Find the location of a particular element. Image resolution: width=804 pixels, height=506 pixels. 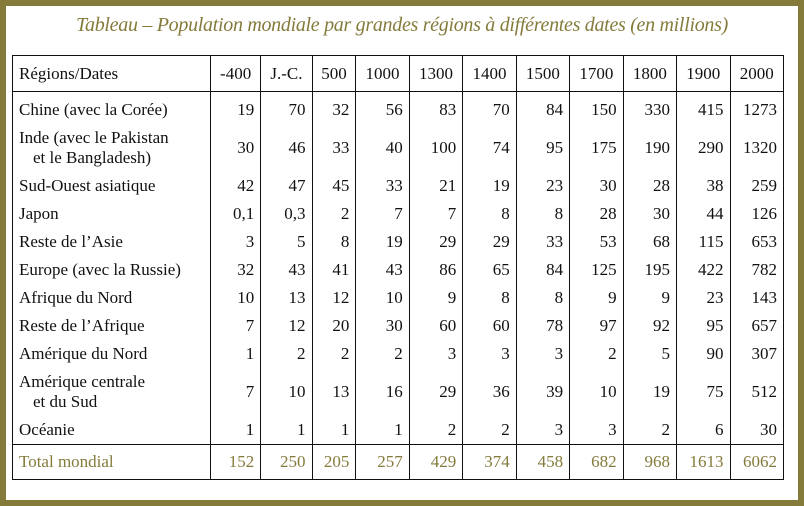

value-cell: 74 is located at coordinates (489, 148).